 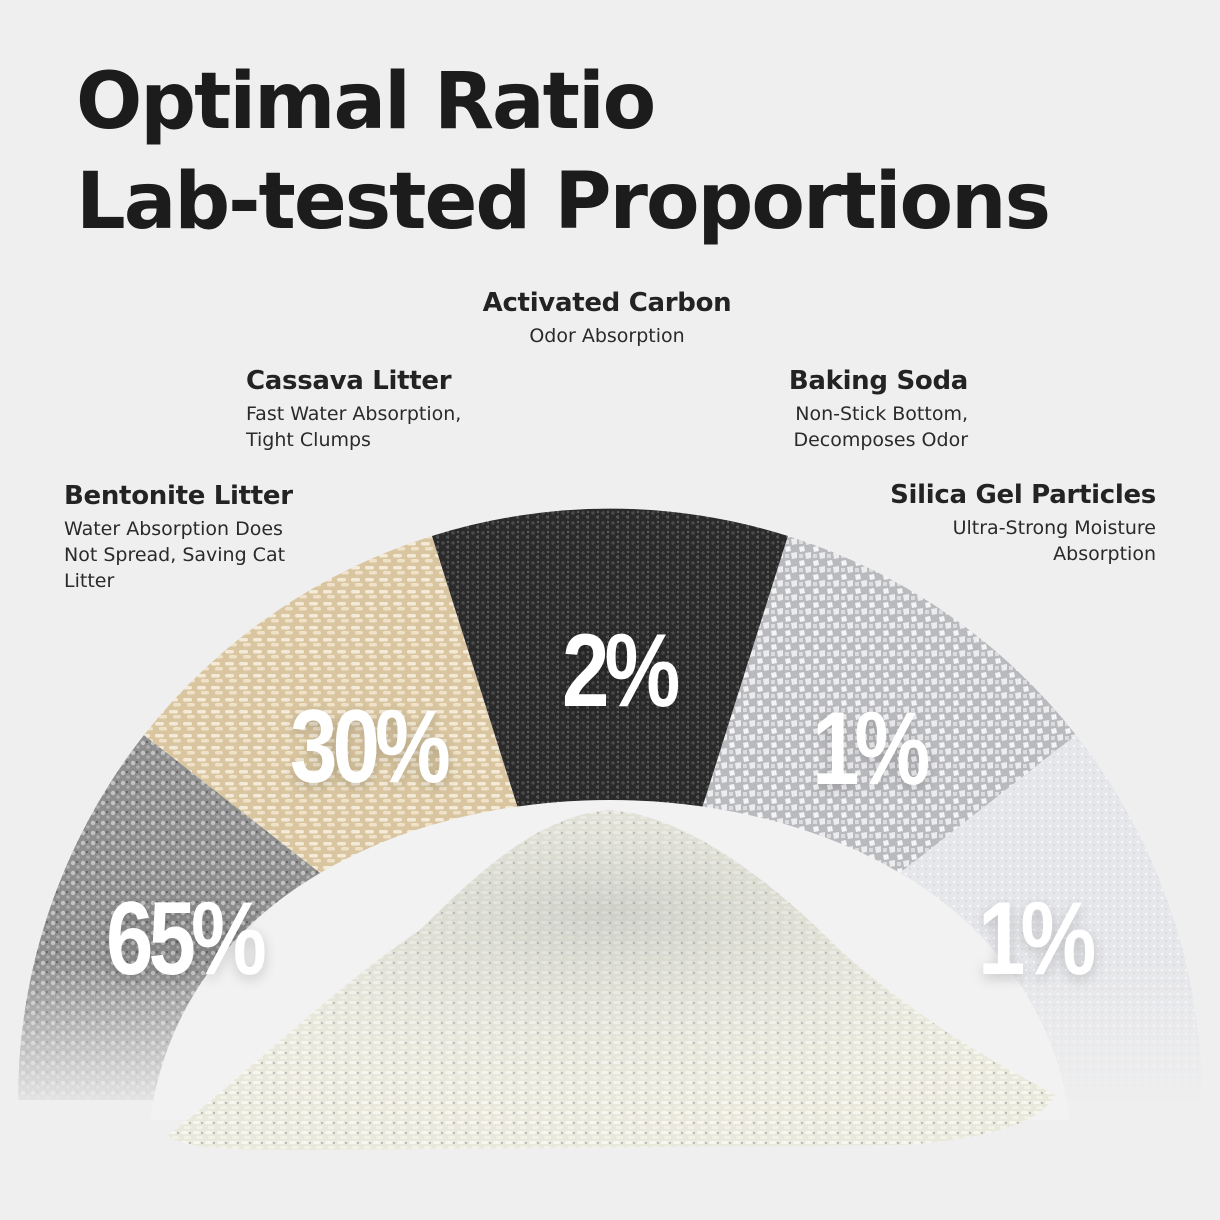 What do you see at coordinates (871, 749) in the screenshot?
I see `percent-baking-soda: 1%` at bounding box center [871, 749].